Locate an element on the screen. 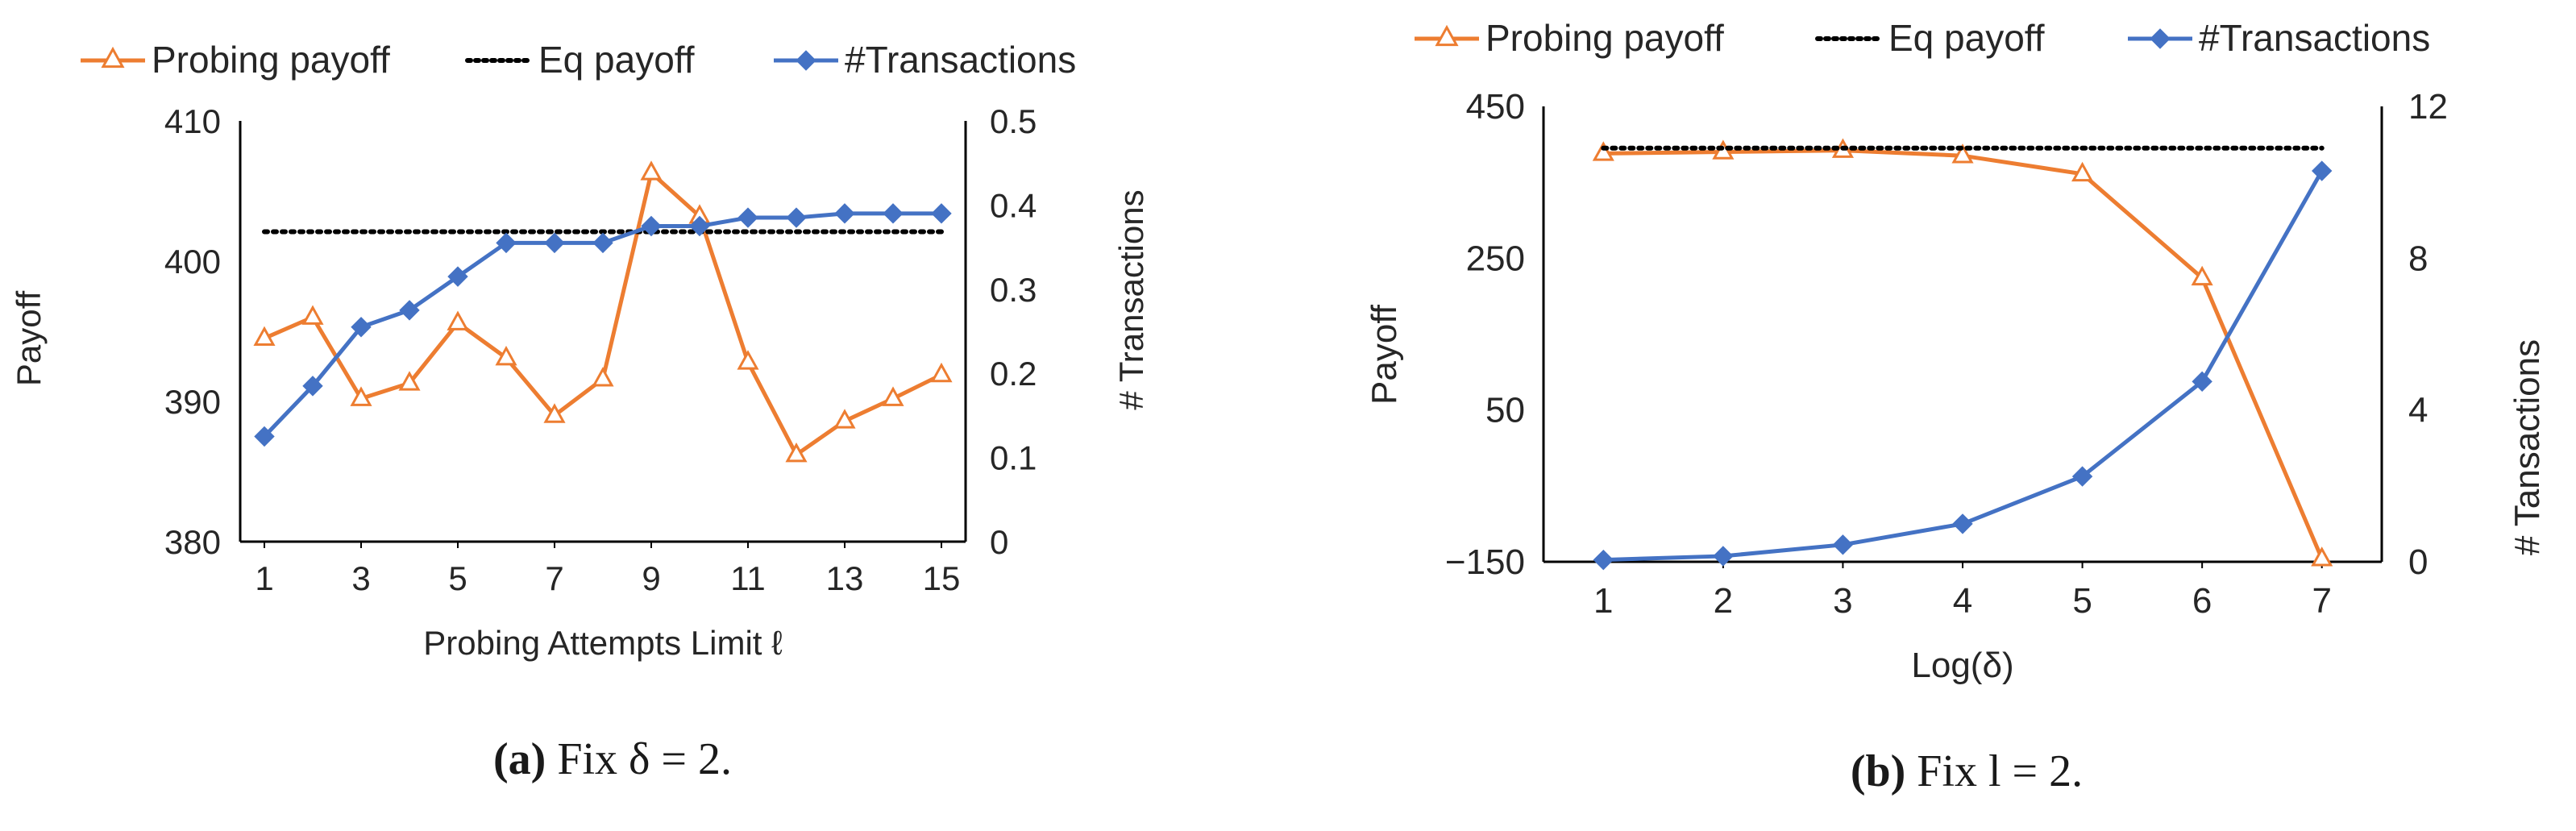 This screenshot has height=831, width=2576. y-tick-label: 390 is located at coordinates (192, 402).